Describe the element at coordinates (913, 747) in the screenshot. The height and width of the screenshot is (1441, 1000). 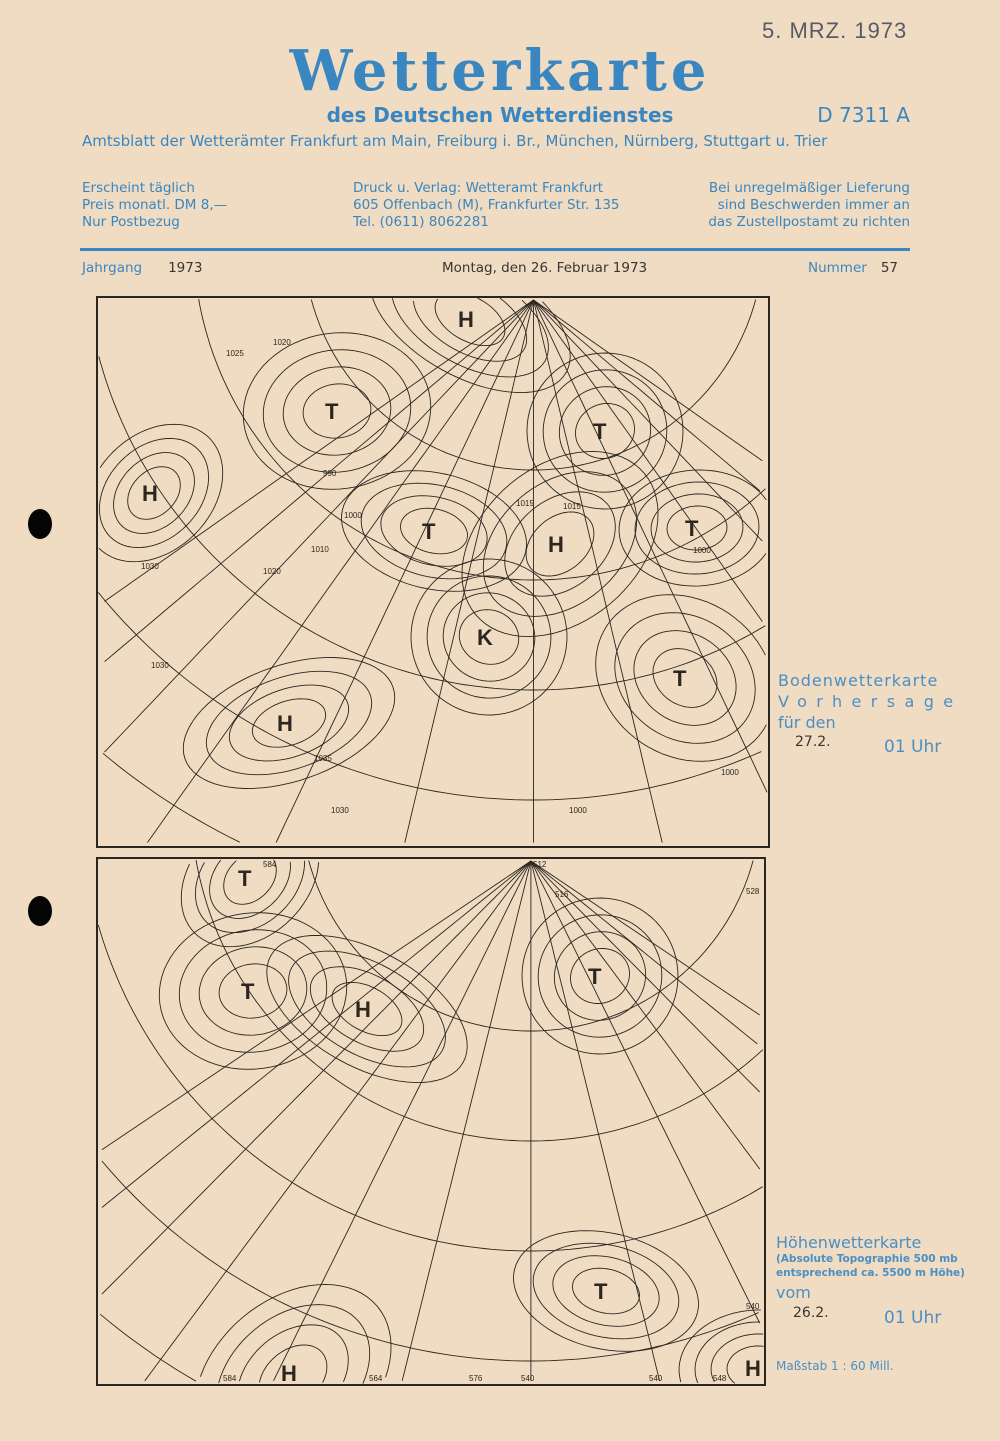
I see `map1-time: 01 Uhr` at that location.